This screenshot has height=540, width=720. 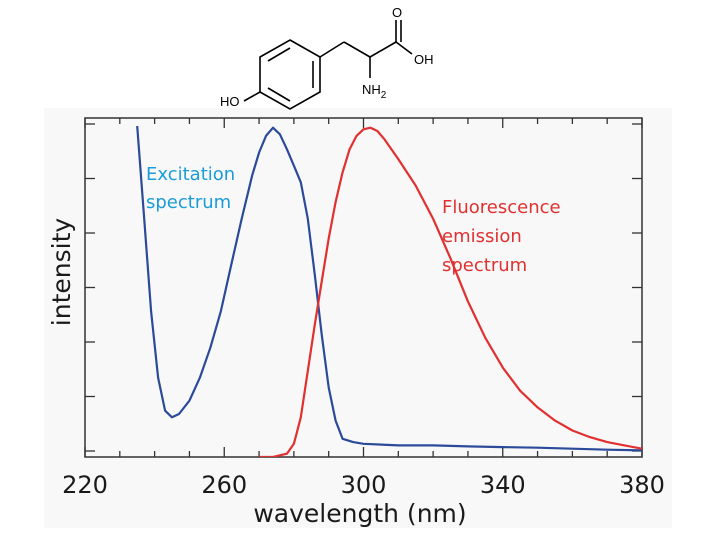 What do you see at coordinates (359, 513) in the screenshot?
I see `x-axis-label: wavelength (nm)` at bounding box center [359, 513].